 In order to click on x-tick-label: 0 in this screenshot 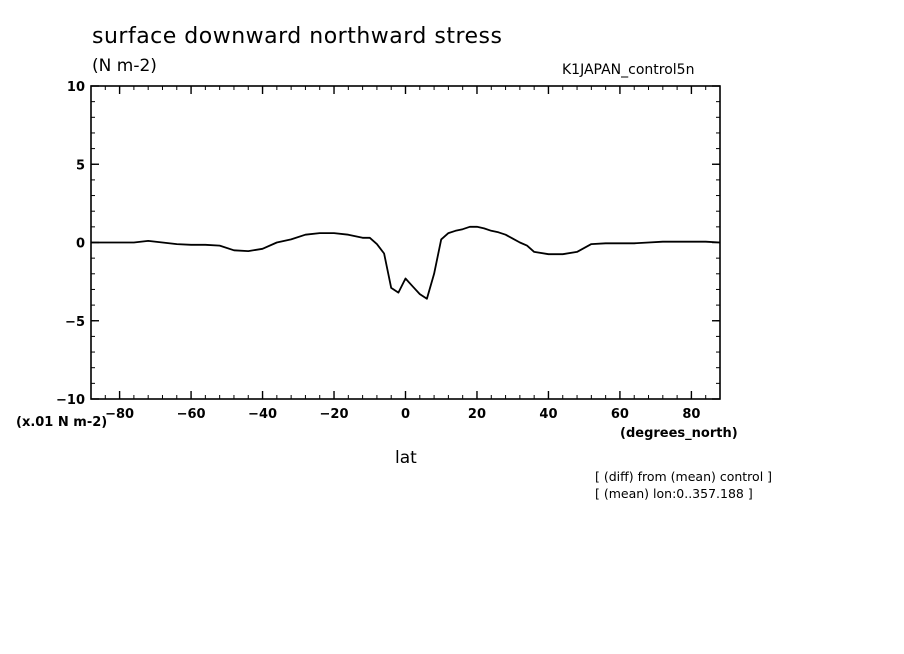, I will do `click(405, 414)`.